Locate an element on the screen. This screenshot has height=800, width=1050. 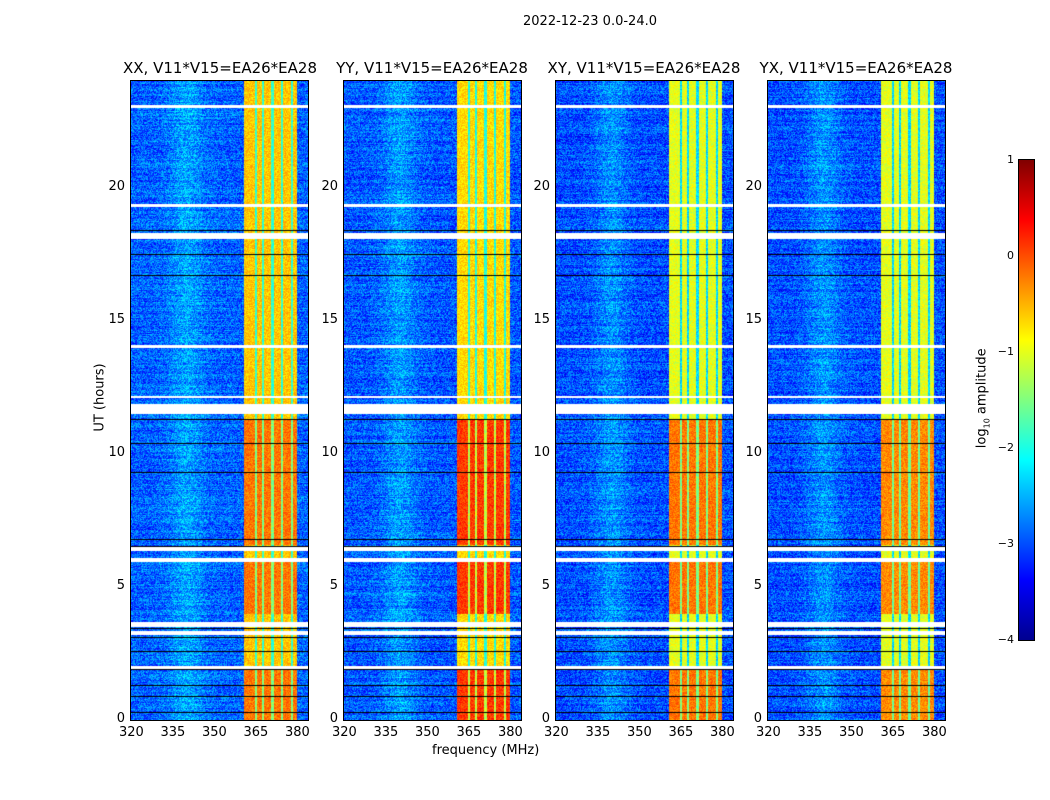
y-tick-label-yx: 20 is located at coordinates (753, 186).